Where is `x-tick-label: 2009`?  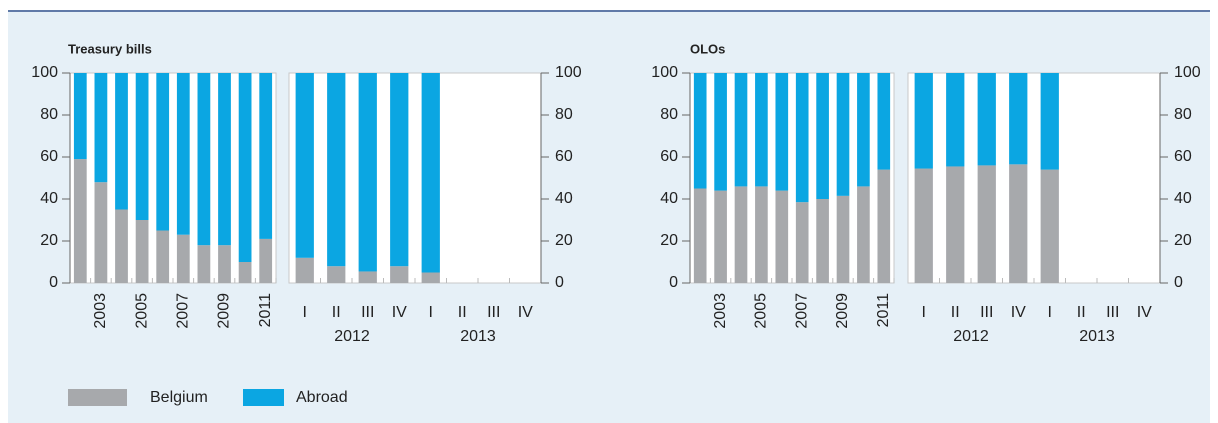
x-tick-label: 2009 is located at coordinates (224, 311).